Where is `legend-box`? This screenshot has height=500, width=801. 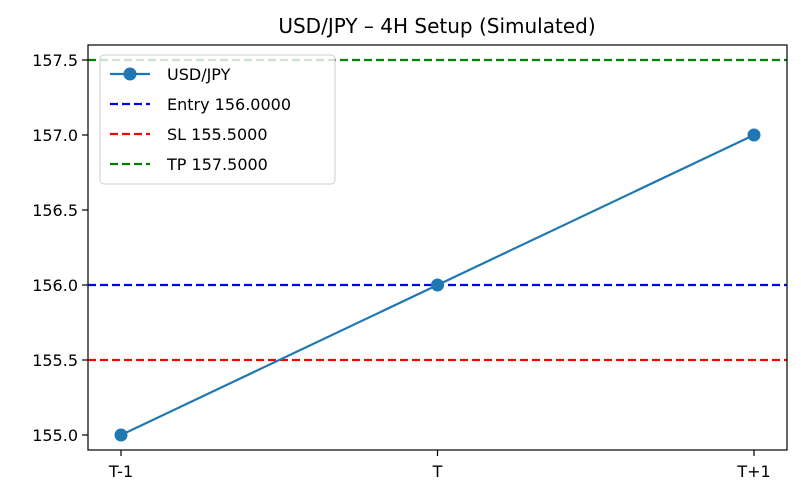 legend-box is located at coordinates (217, 119).